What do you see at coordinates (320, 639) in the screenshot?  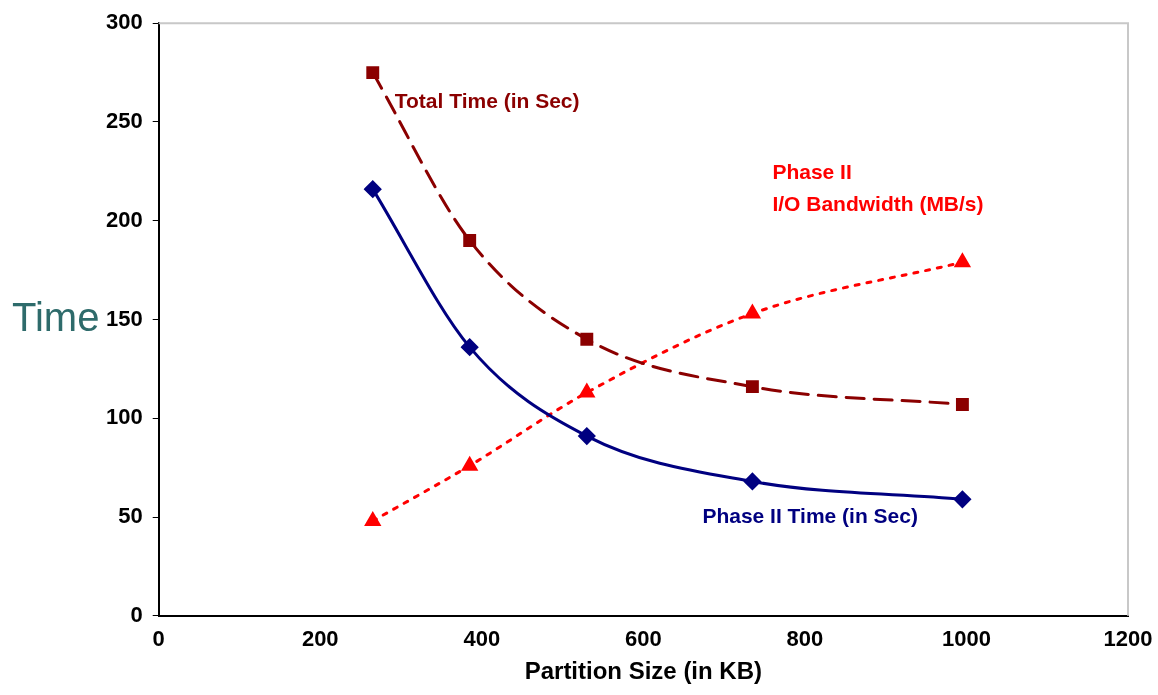 I see `x-tick-label: 200` at bounding box center [320, 639].